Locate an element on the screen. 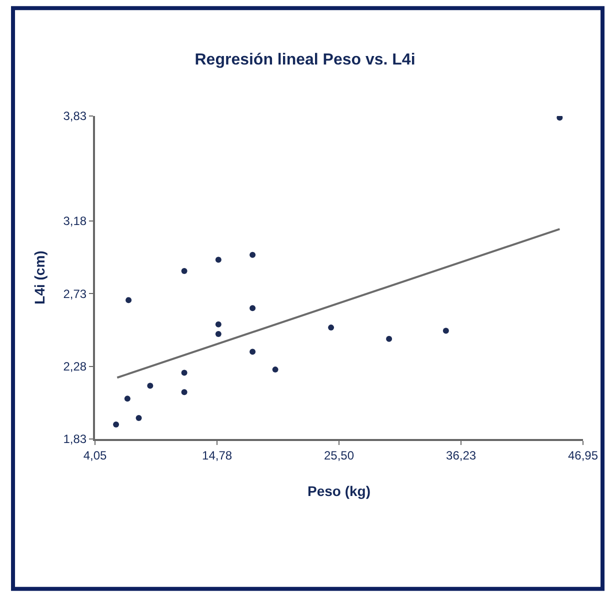  x-tick-label: 36,23 is located at coordinates (461, 455).